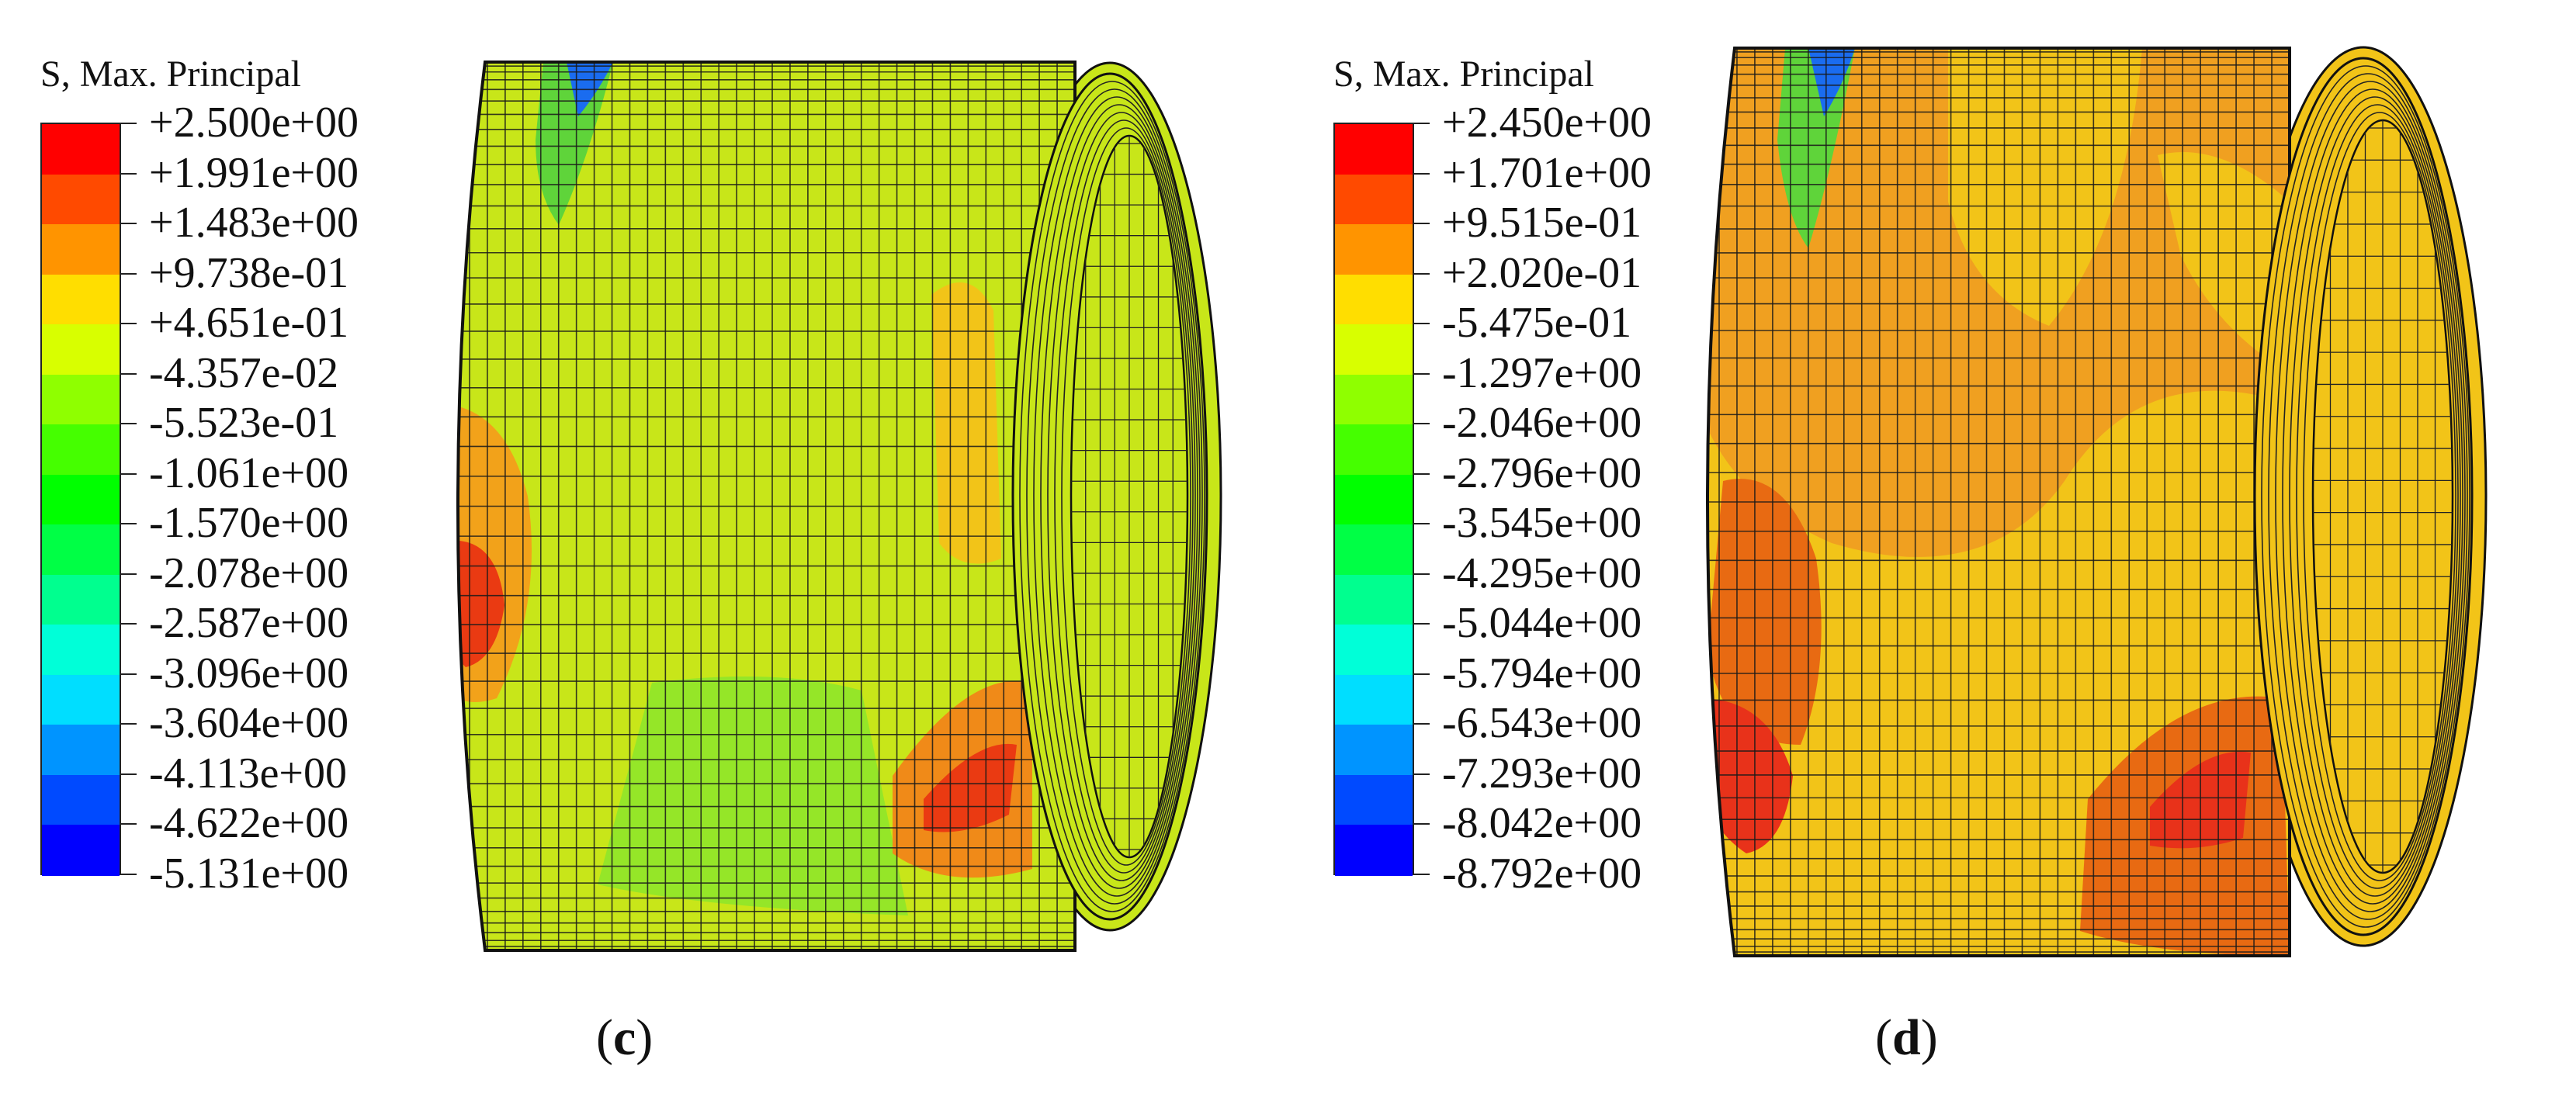  What do you see at coordinates (249, 572) in the screenshot?
I see `legend-tick-label: -2.078e+00` at bounding box center [249, 572].